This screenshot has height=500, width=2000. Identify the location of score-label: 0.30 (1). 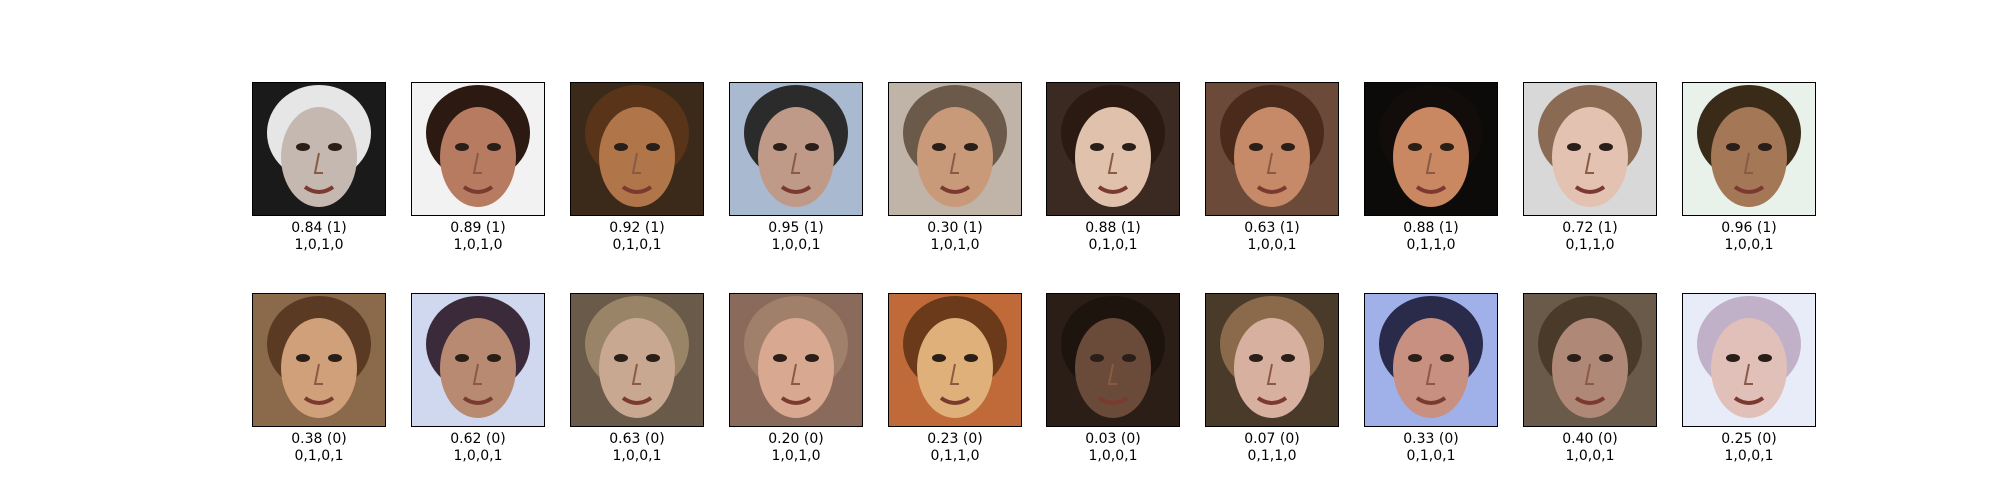
(955, 228).